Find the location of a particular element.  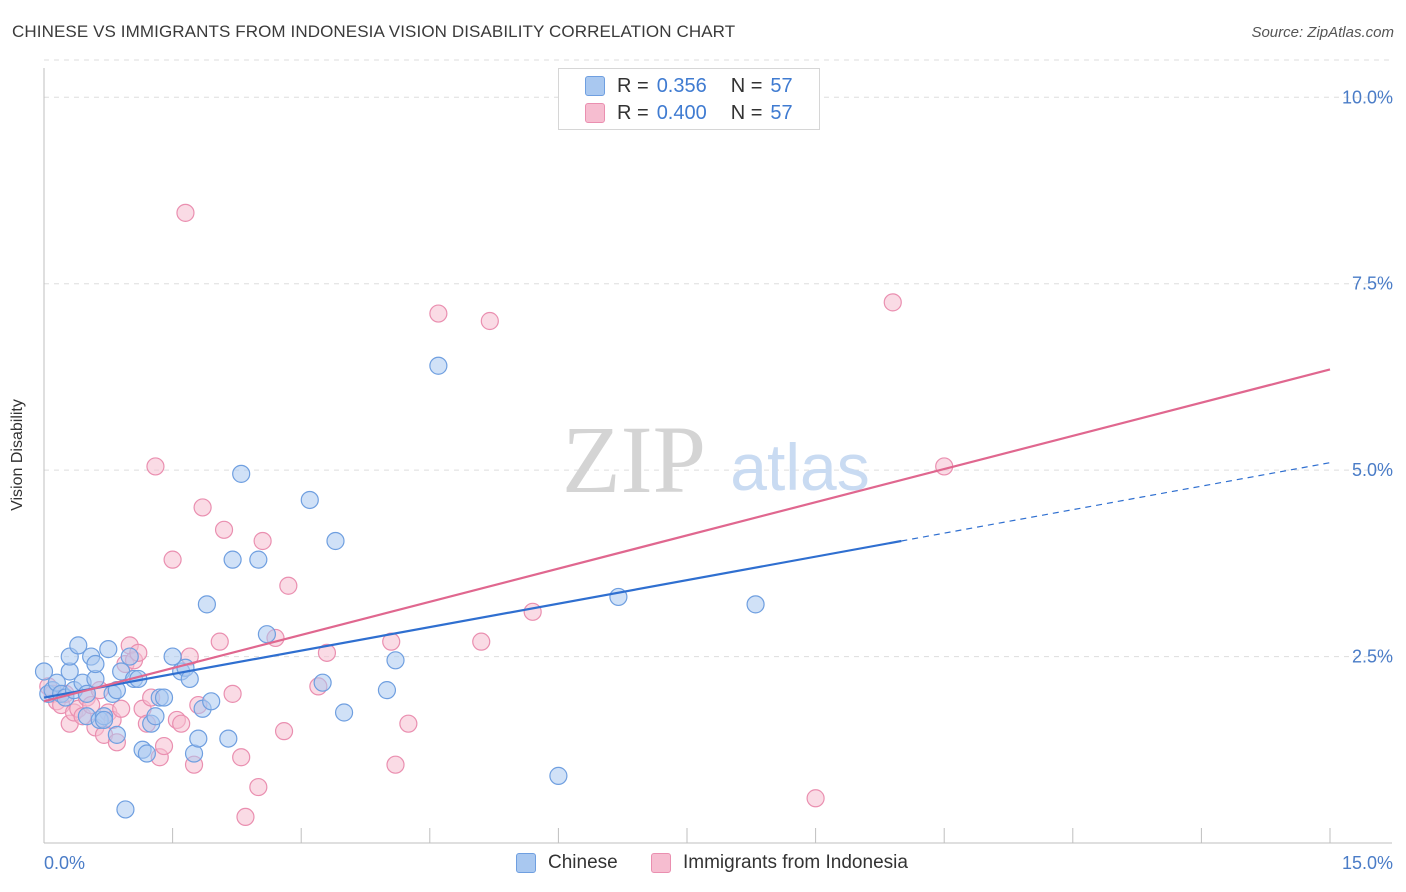

legend-row-indonesia: R = 0.400 N = 57 is located at coordinates (676, 113).